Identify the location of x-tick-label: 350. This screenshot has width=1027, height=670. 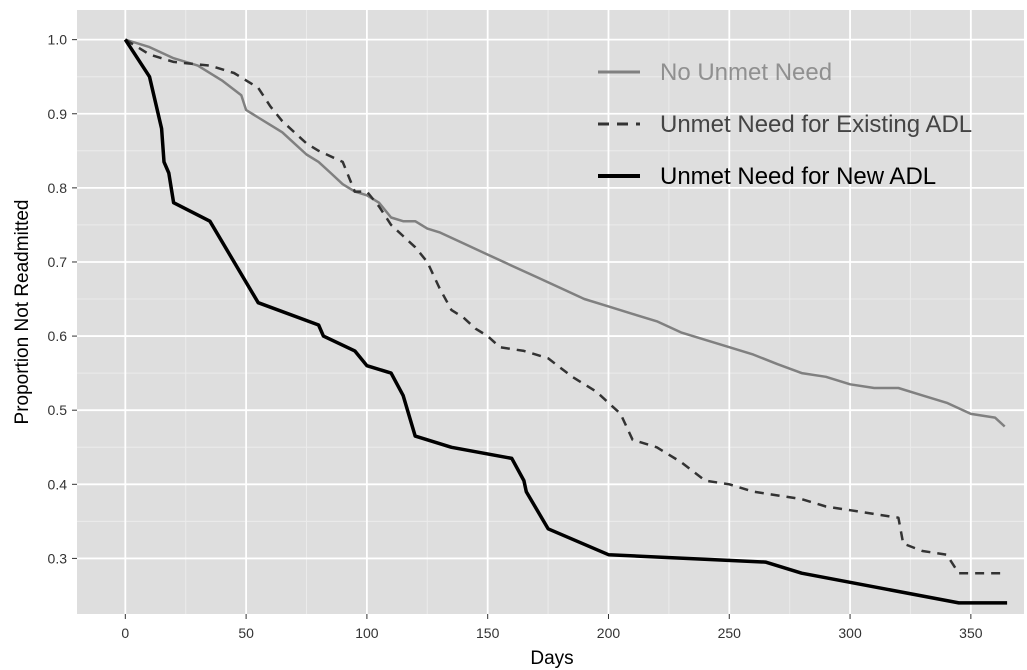
(971, 633).